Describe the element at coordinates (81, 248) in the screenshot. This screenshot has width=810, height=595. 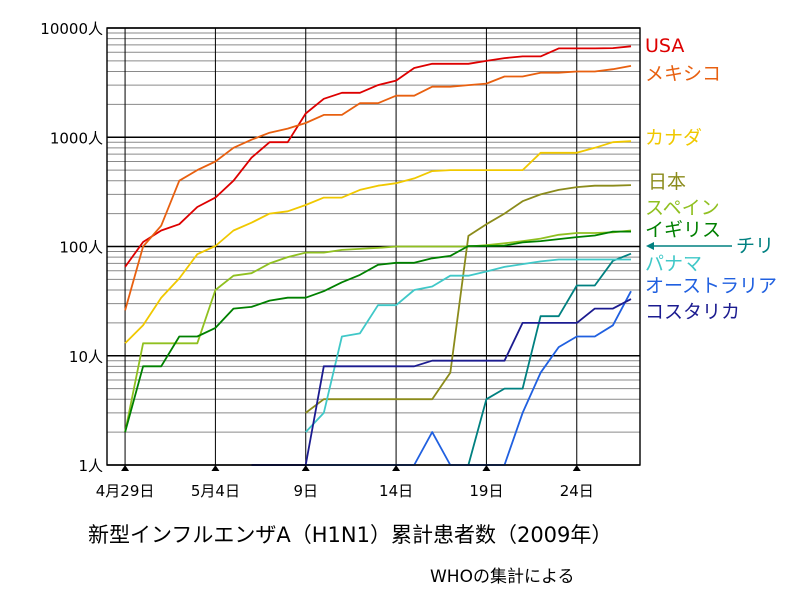
I see `y-tick-label: 100人` at that location.